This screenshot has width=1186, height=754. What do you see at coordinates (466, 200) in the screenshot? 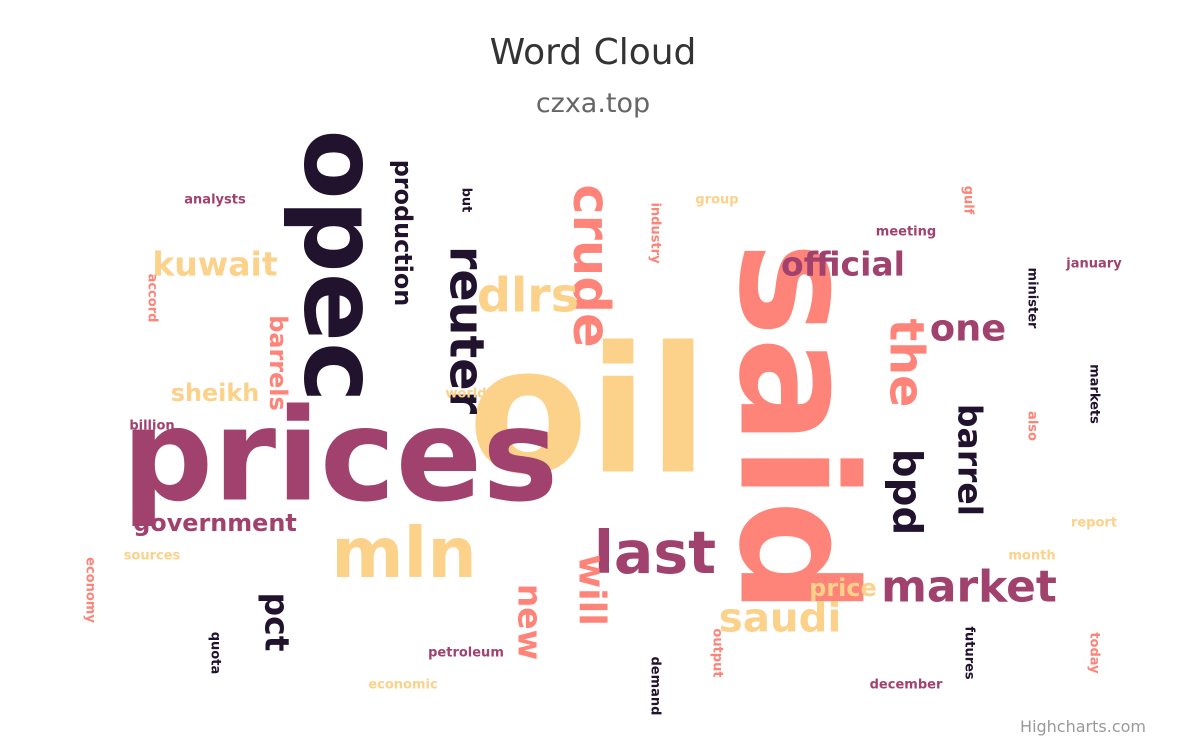
I see `word-but: but` at bounding box center [466, 200].